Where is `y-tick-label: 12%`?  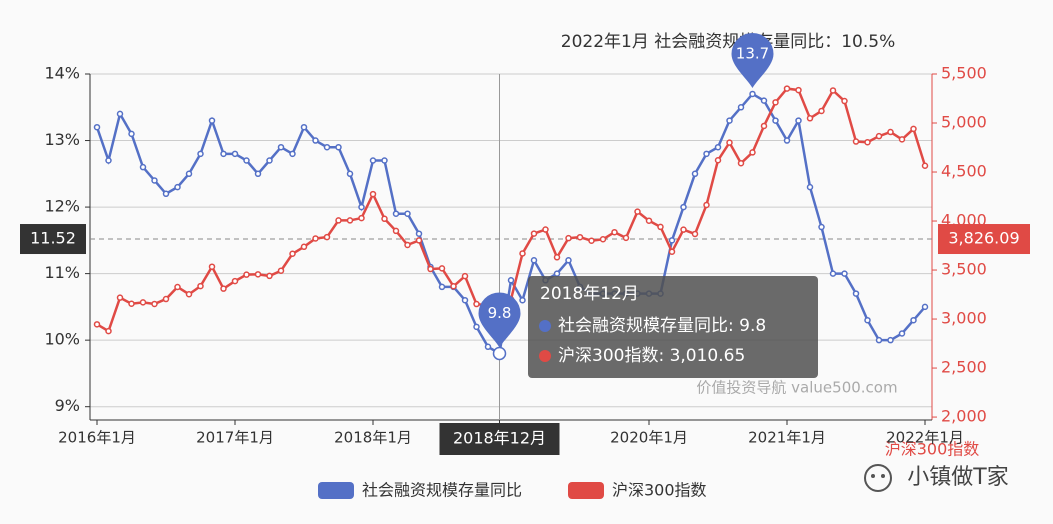 y-tick-label: 12% is located at coordinates (62, 206).